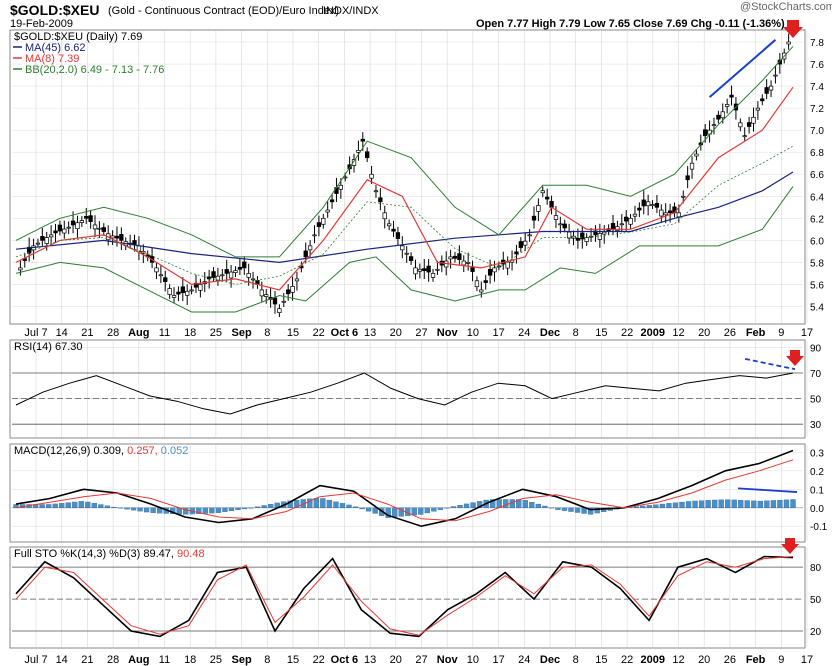 The height and width of the screenshot is (666, 832). What do you see at coordinates (404, 596) in the screenshot?
I see `sto-k-line` at bounding box center [404, 596].